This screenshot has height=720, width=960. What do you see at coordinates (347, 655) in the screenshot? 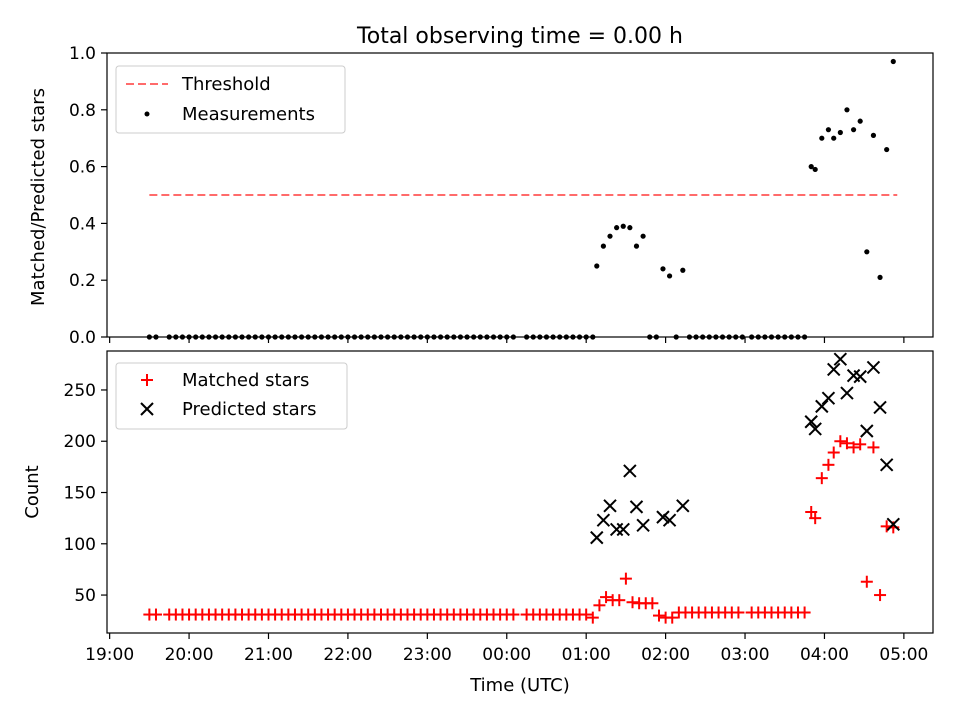
I see `x-tick-label: 22:00` at bounding box center [347, 655].